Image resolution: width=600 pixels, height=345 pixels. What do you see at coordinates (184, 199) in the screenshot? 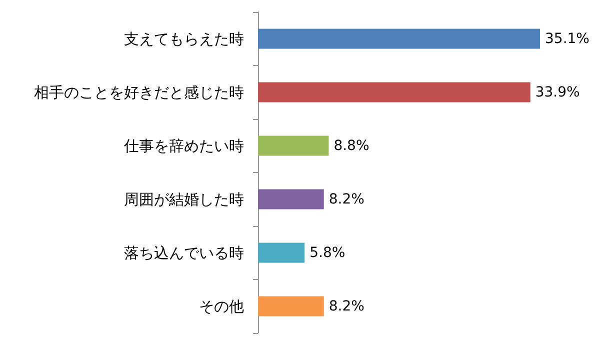
I see `y-tick-label: 周囲が結婚した時` at bounding box center [184, 199].